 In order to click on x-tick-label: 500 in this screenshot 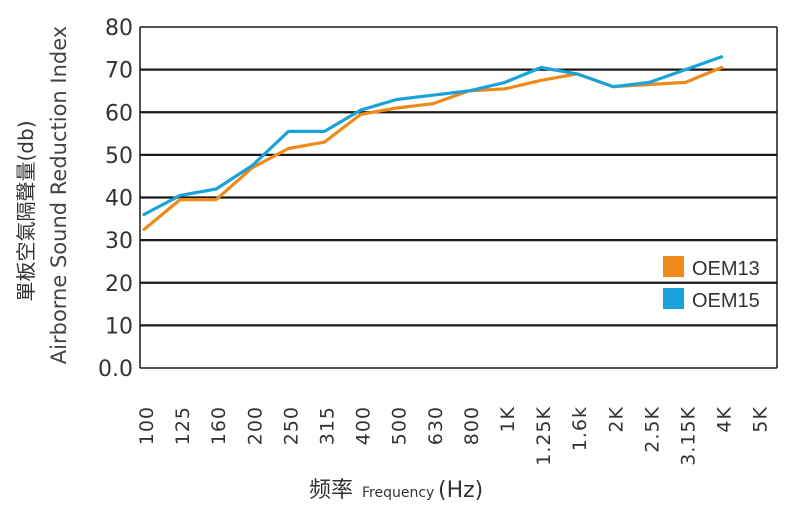, I will do `click(400, 425)`.